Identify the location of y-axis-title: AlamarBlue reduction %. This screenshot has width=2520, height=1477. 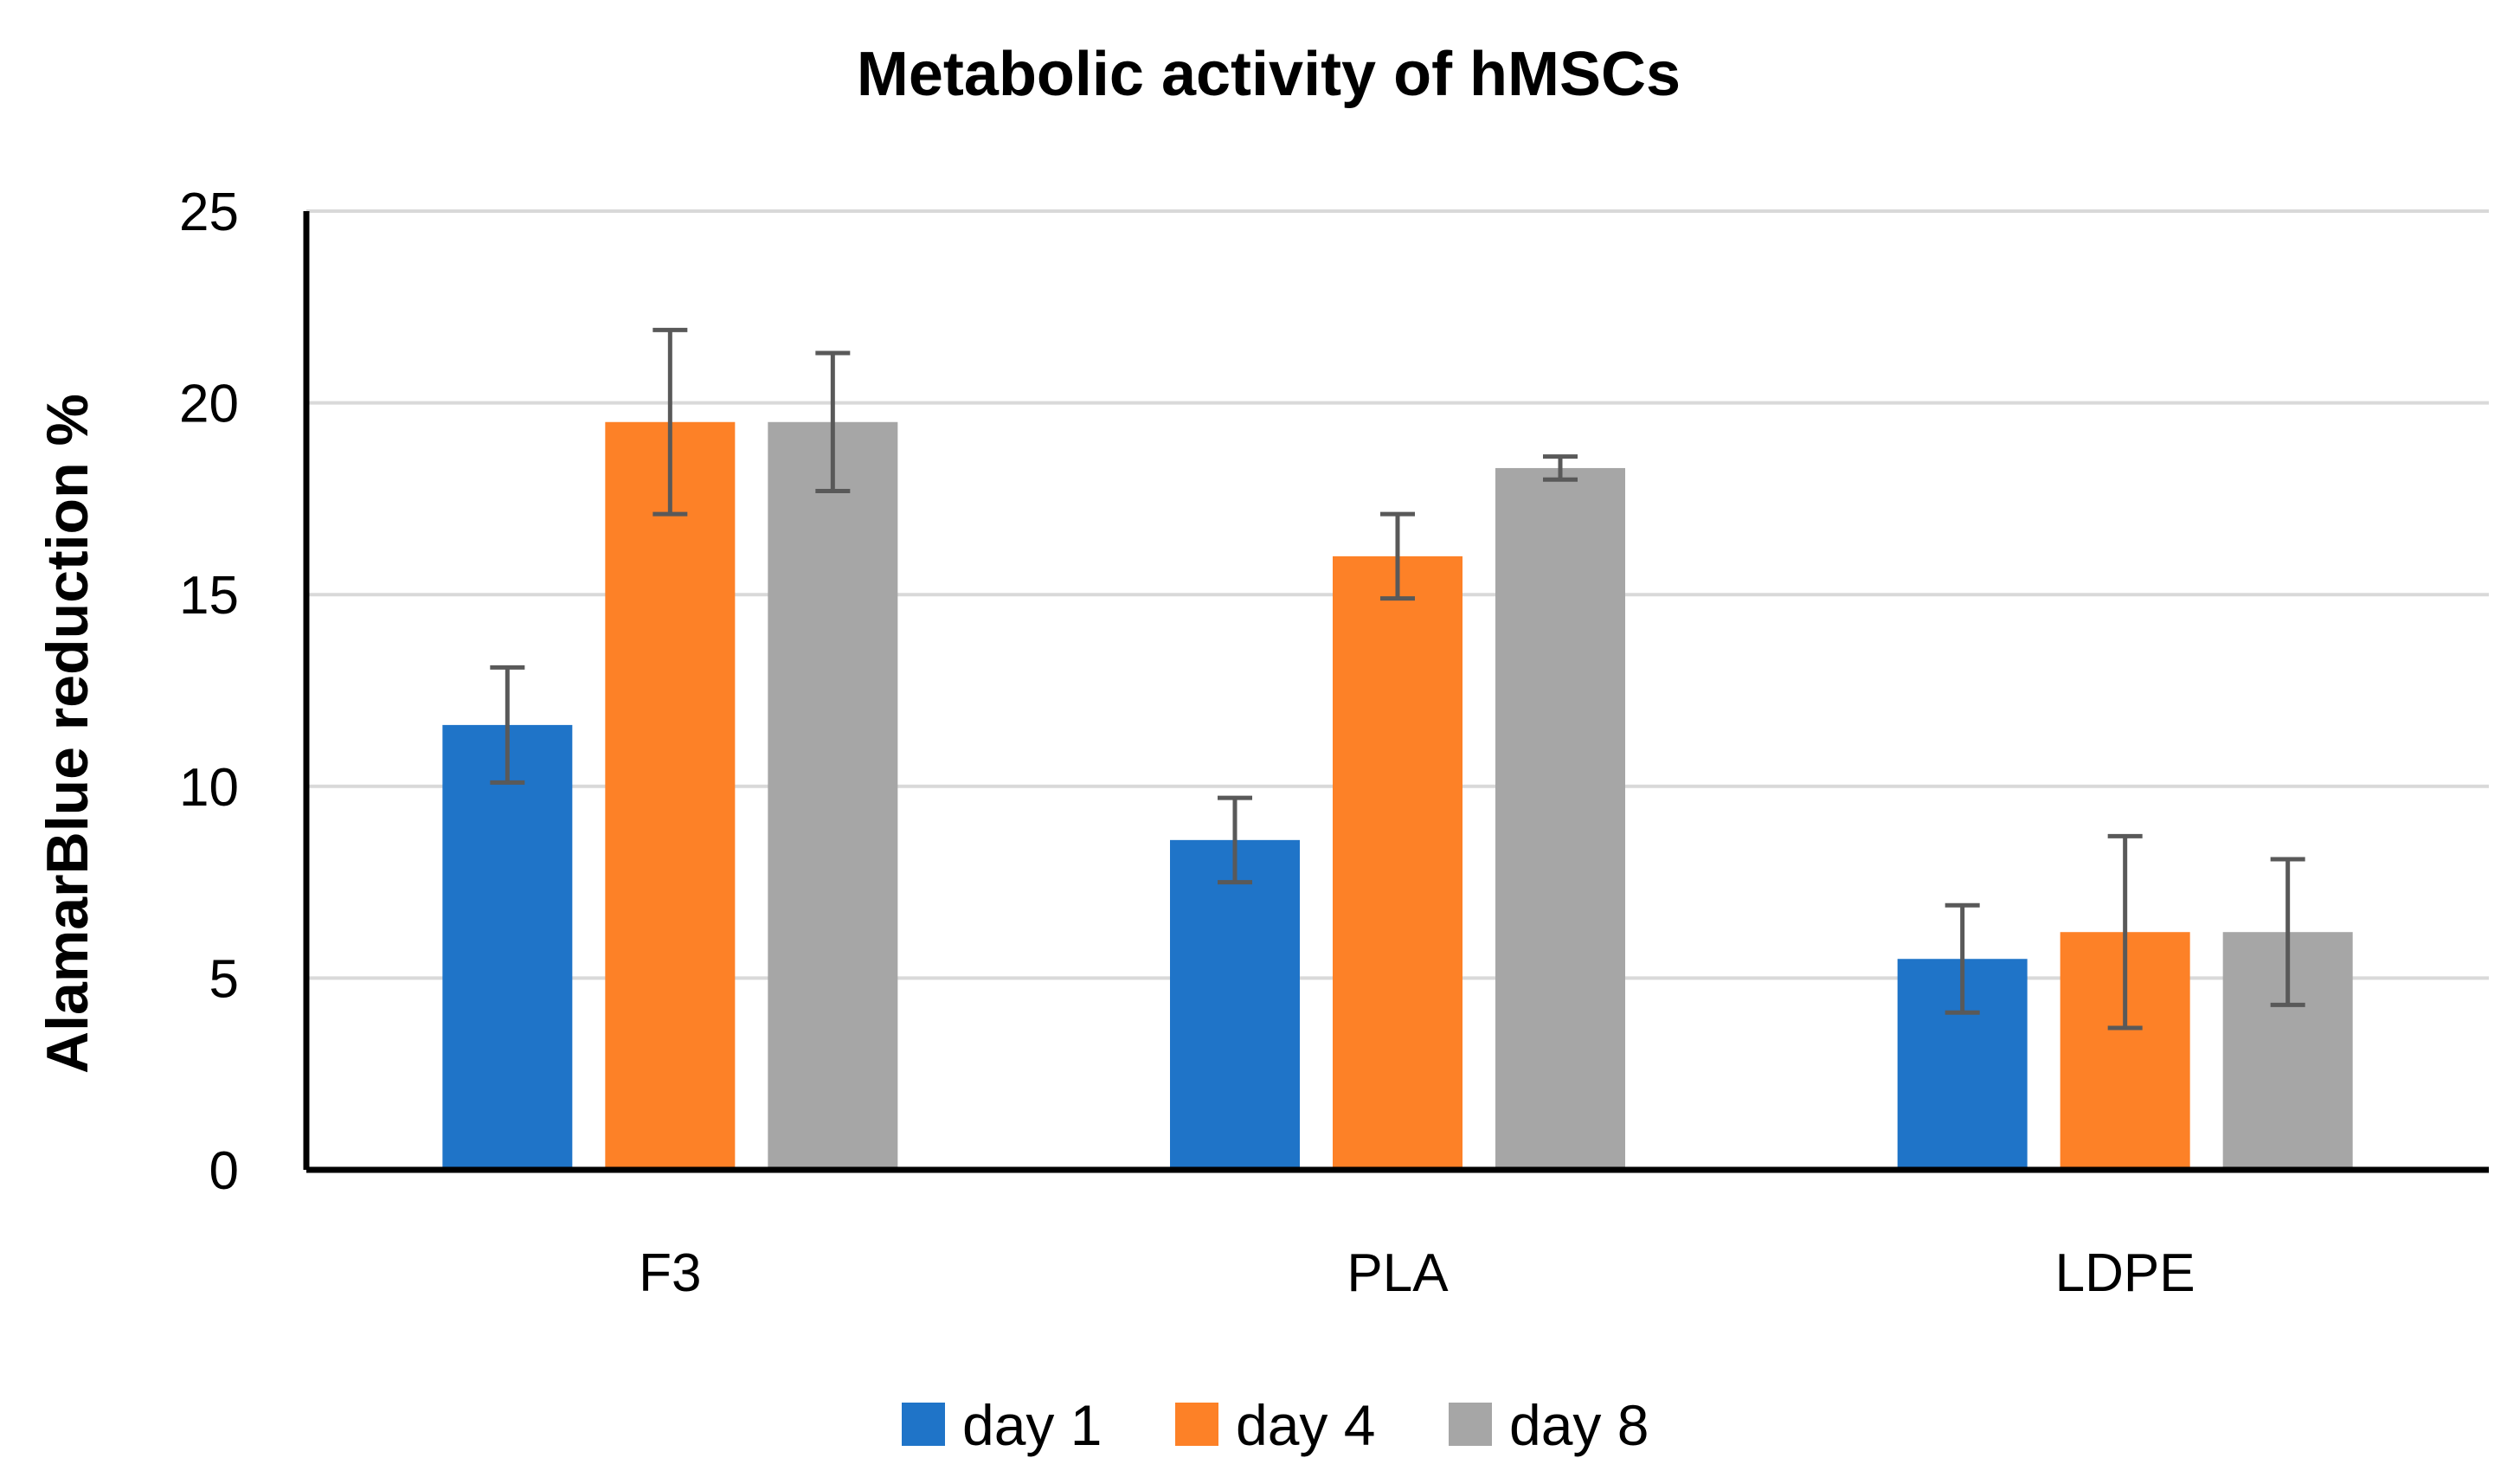
(67, 734).